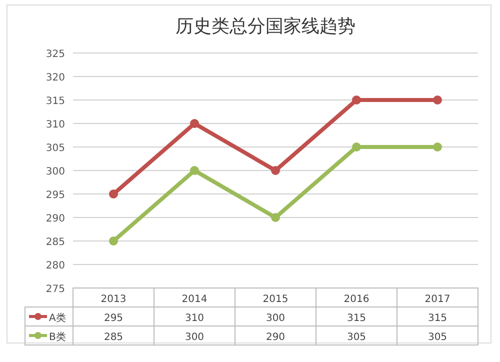 The image size is (500, 362). What do you see at coordinates (55, 266) in the screenshot?
I see `y-tick-label: 280` at bounding box center [55, 266].